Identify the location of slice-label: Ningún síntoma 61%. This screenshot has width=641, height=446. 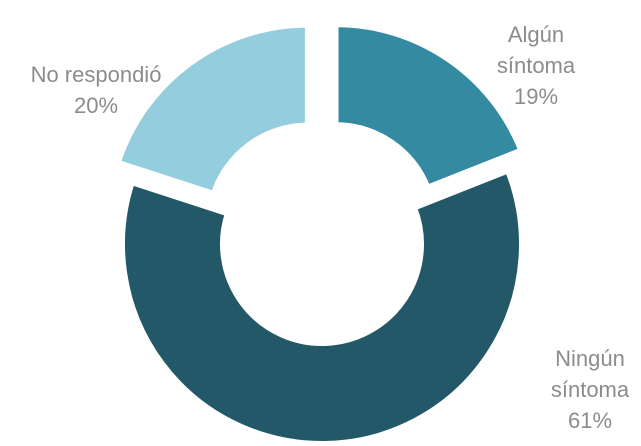
(590, 389).